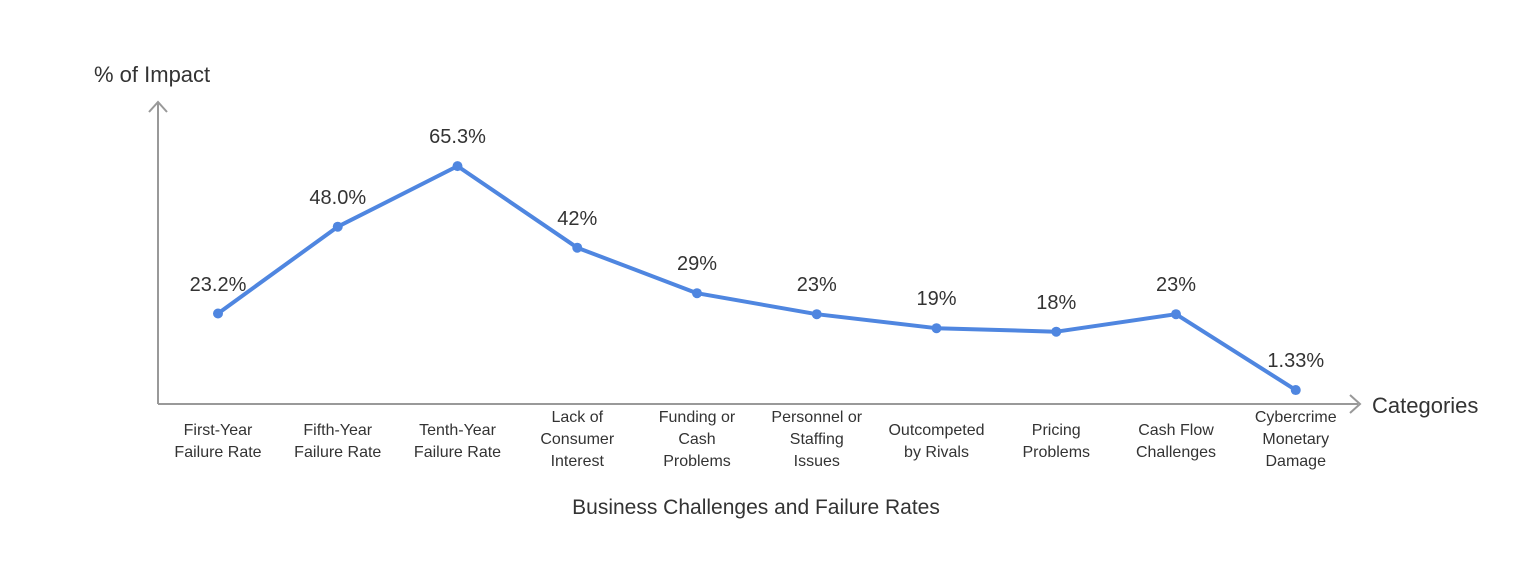 The width and height of the screenshot is (1536, 576). Describe the element at coordinates (1056, 302) in the screenshot. I see `data-label: 18%` at that location.